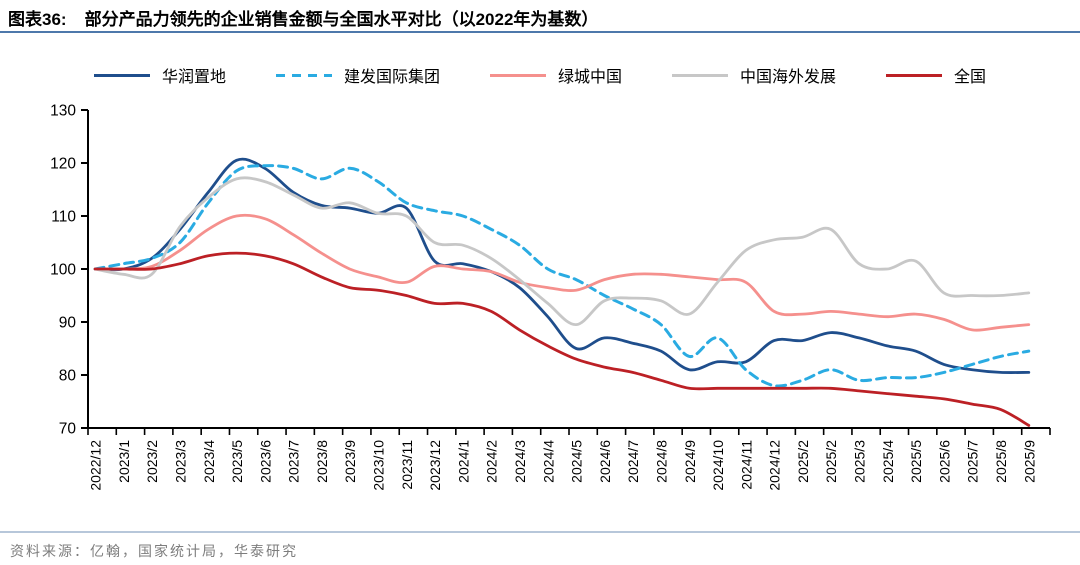 This screenshot has width=1080, height=565. I want to click on x-tick-label: 2023/11, so click(407, 465).